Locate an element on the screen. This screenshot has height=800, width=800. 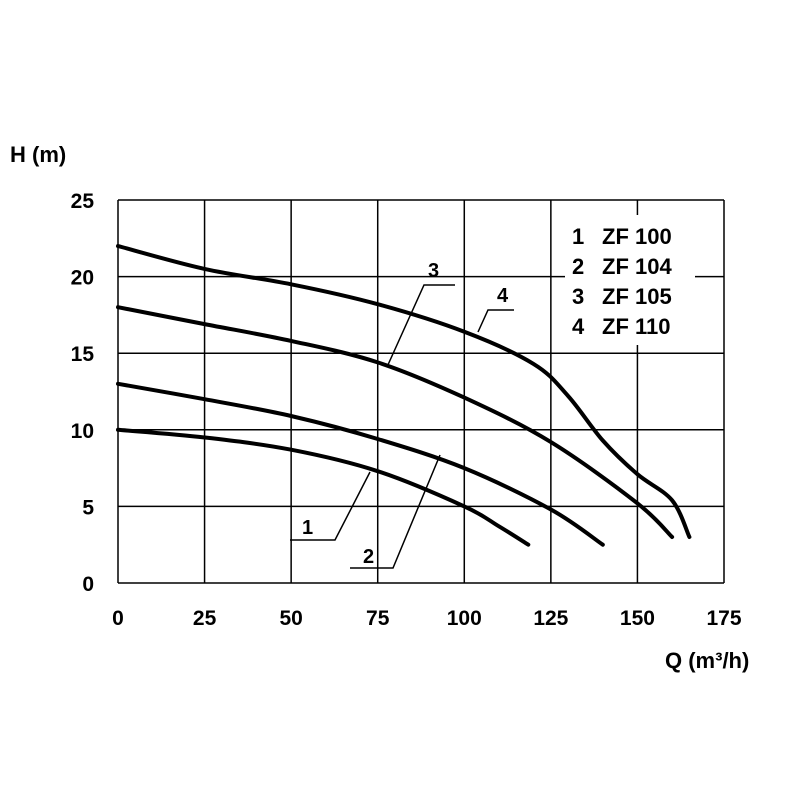
x-tick-label: 0 is located at coordinates (118, 618).